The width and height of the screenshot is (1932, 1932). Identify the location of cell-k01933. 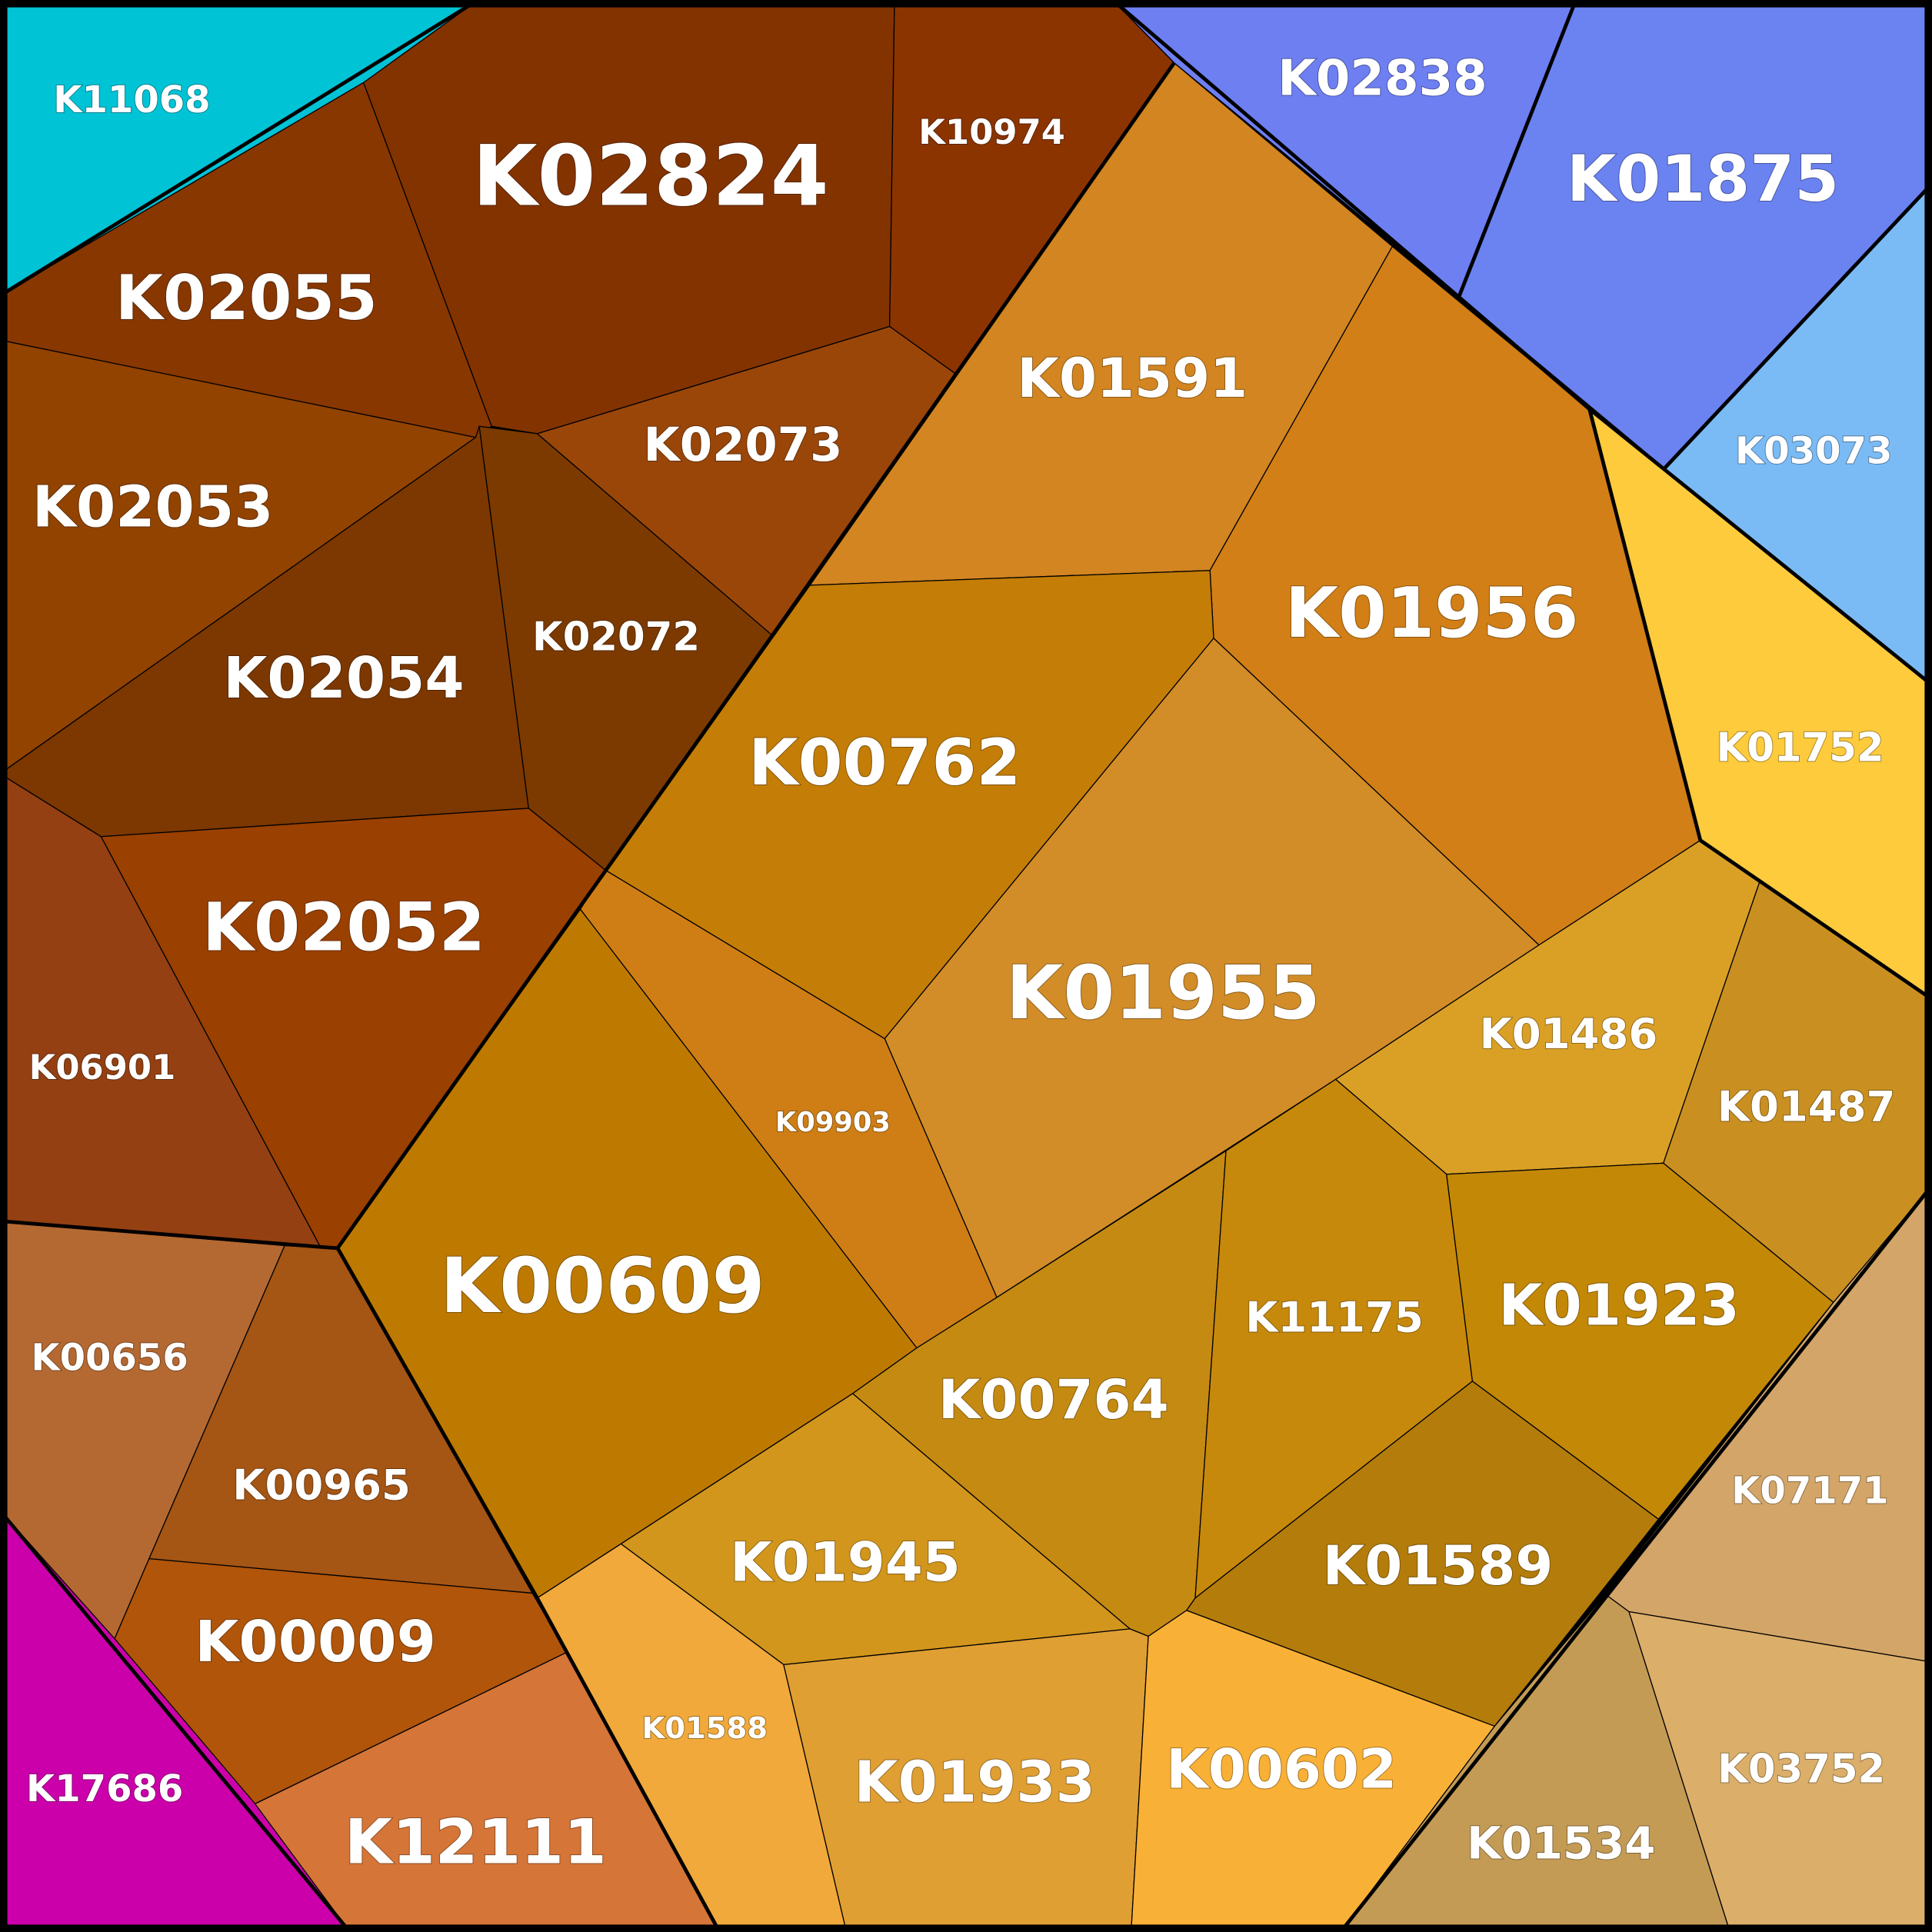
(966, 1780).